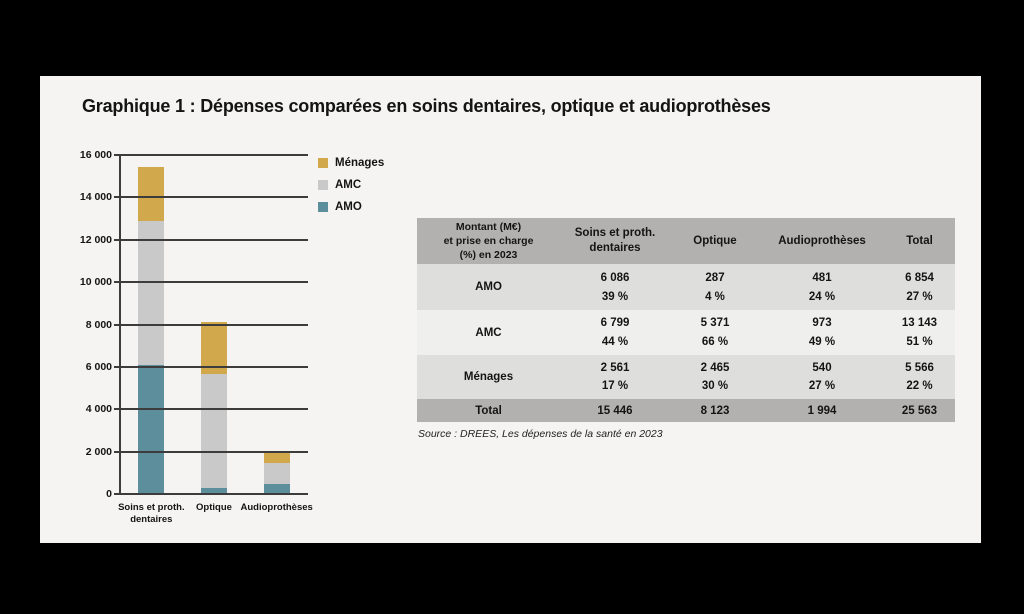 The height and width of the screenshot is (614, 1024). Describe the element at coordinates (715, 377) in the screenshot. I see `table-cell: 2 465 30 %` at that location.